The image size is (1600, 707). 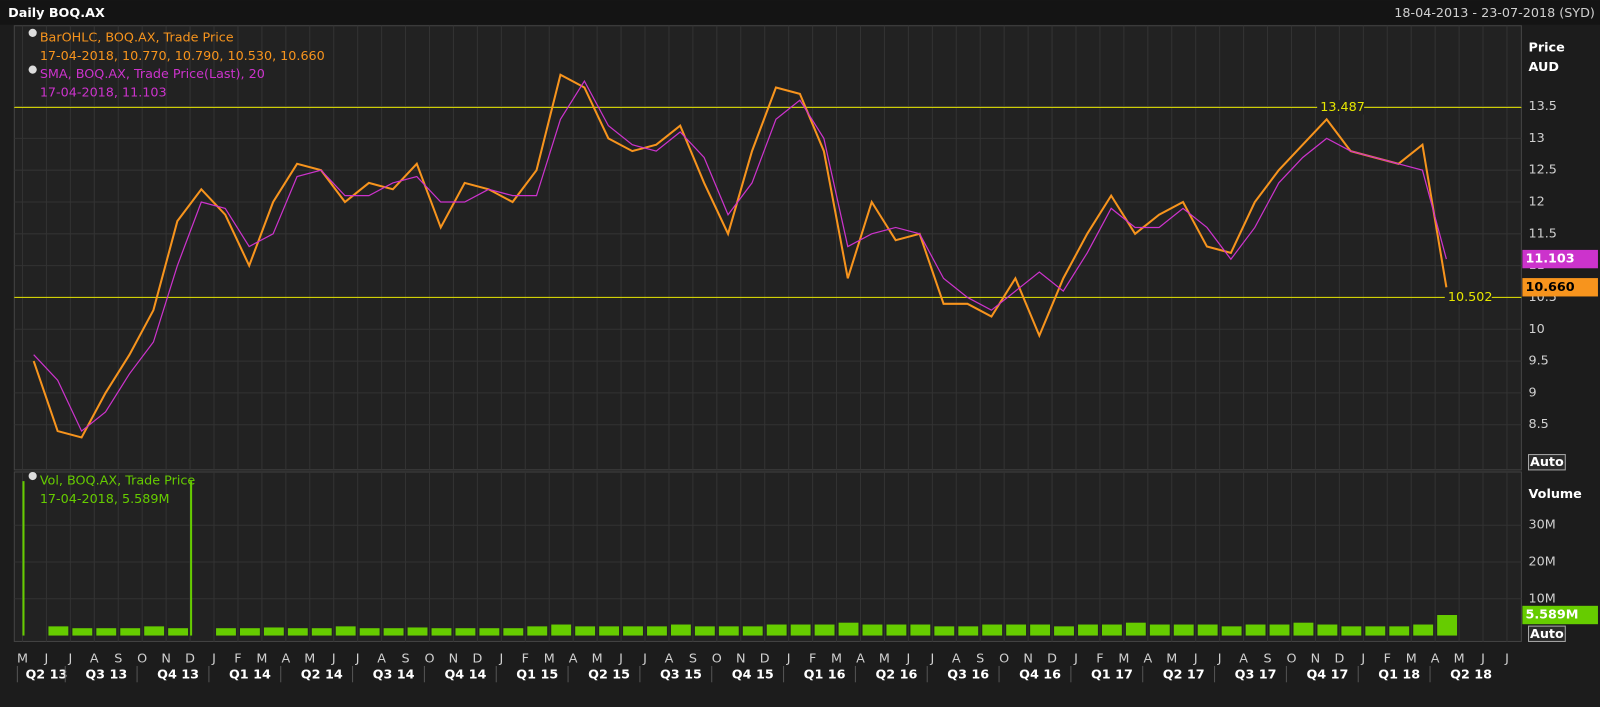 What do you see at coordinates (1542, 562) in the screenshot?
I see `y-tick-label: 20M` at bounding box center [1542, 562].